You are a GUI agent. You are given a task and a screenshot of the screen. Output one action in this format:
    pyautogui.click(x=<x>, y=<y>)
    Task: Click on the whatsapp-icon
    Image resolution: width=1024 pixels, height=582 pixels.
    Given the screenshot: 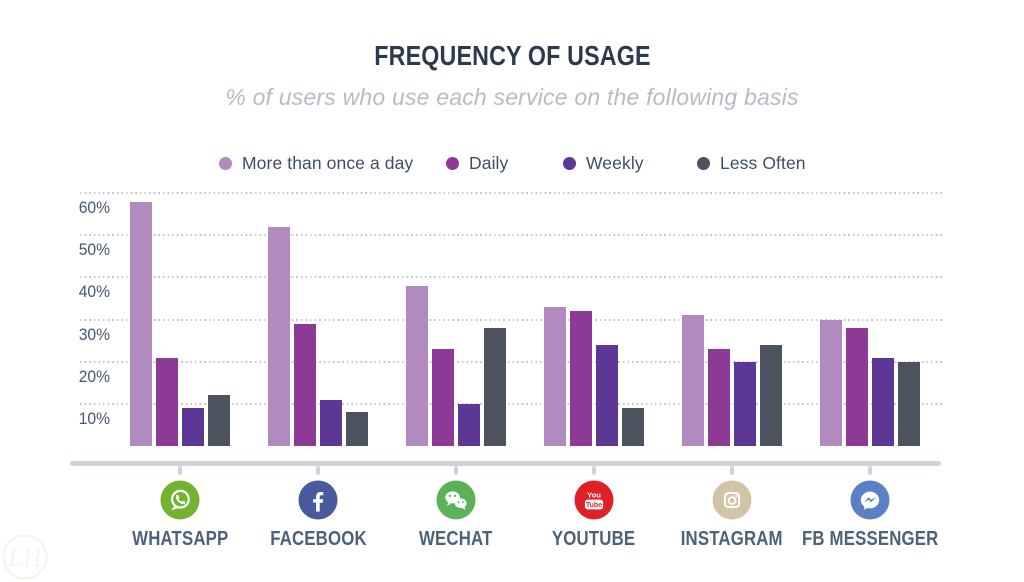 What is the action you would take?
    pyautogui.click(x=180, y=500)
    